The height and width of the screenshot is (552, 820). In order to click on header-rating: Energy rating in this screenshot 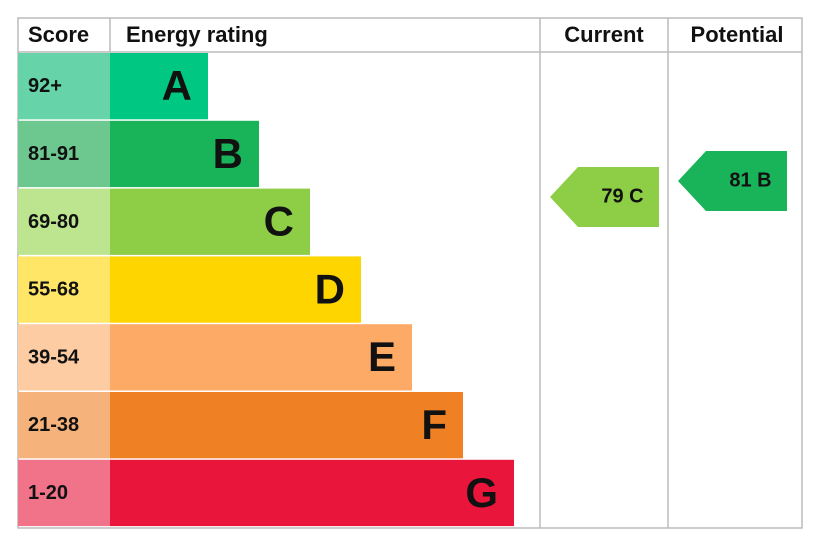, I will do `click(197, 34)`.